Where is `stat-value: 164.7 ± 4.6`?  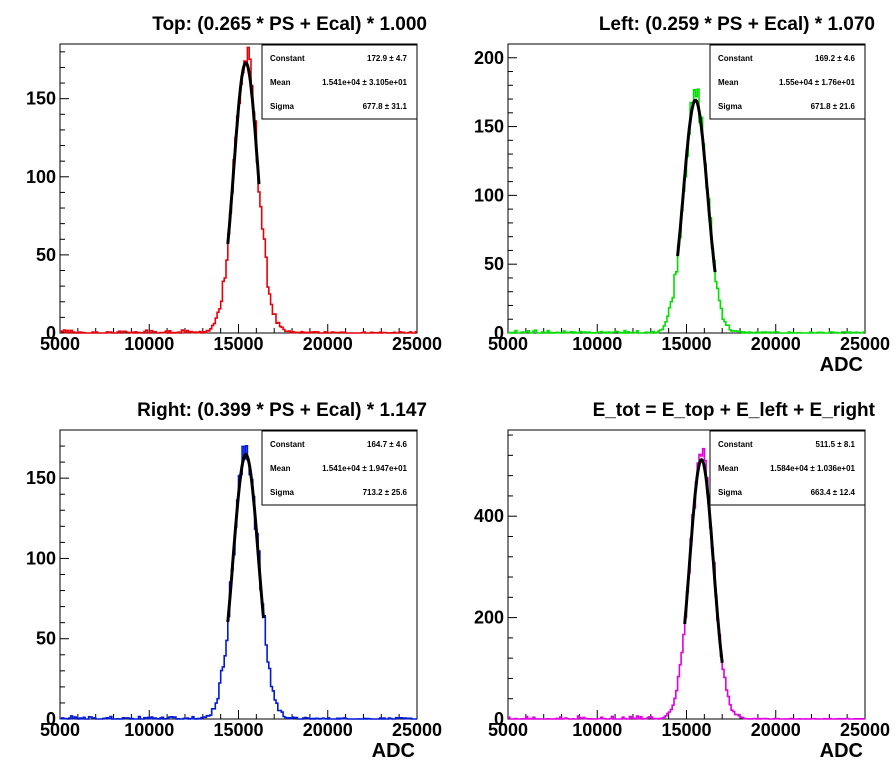 stat-value: 164.7 ± 4.6 is located at coordinates (387, 444).